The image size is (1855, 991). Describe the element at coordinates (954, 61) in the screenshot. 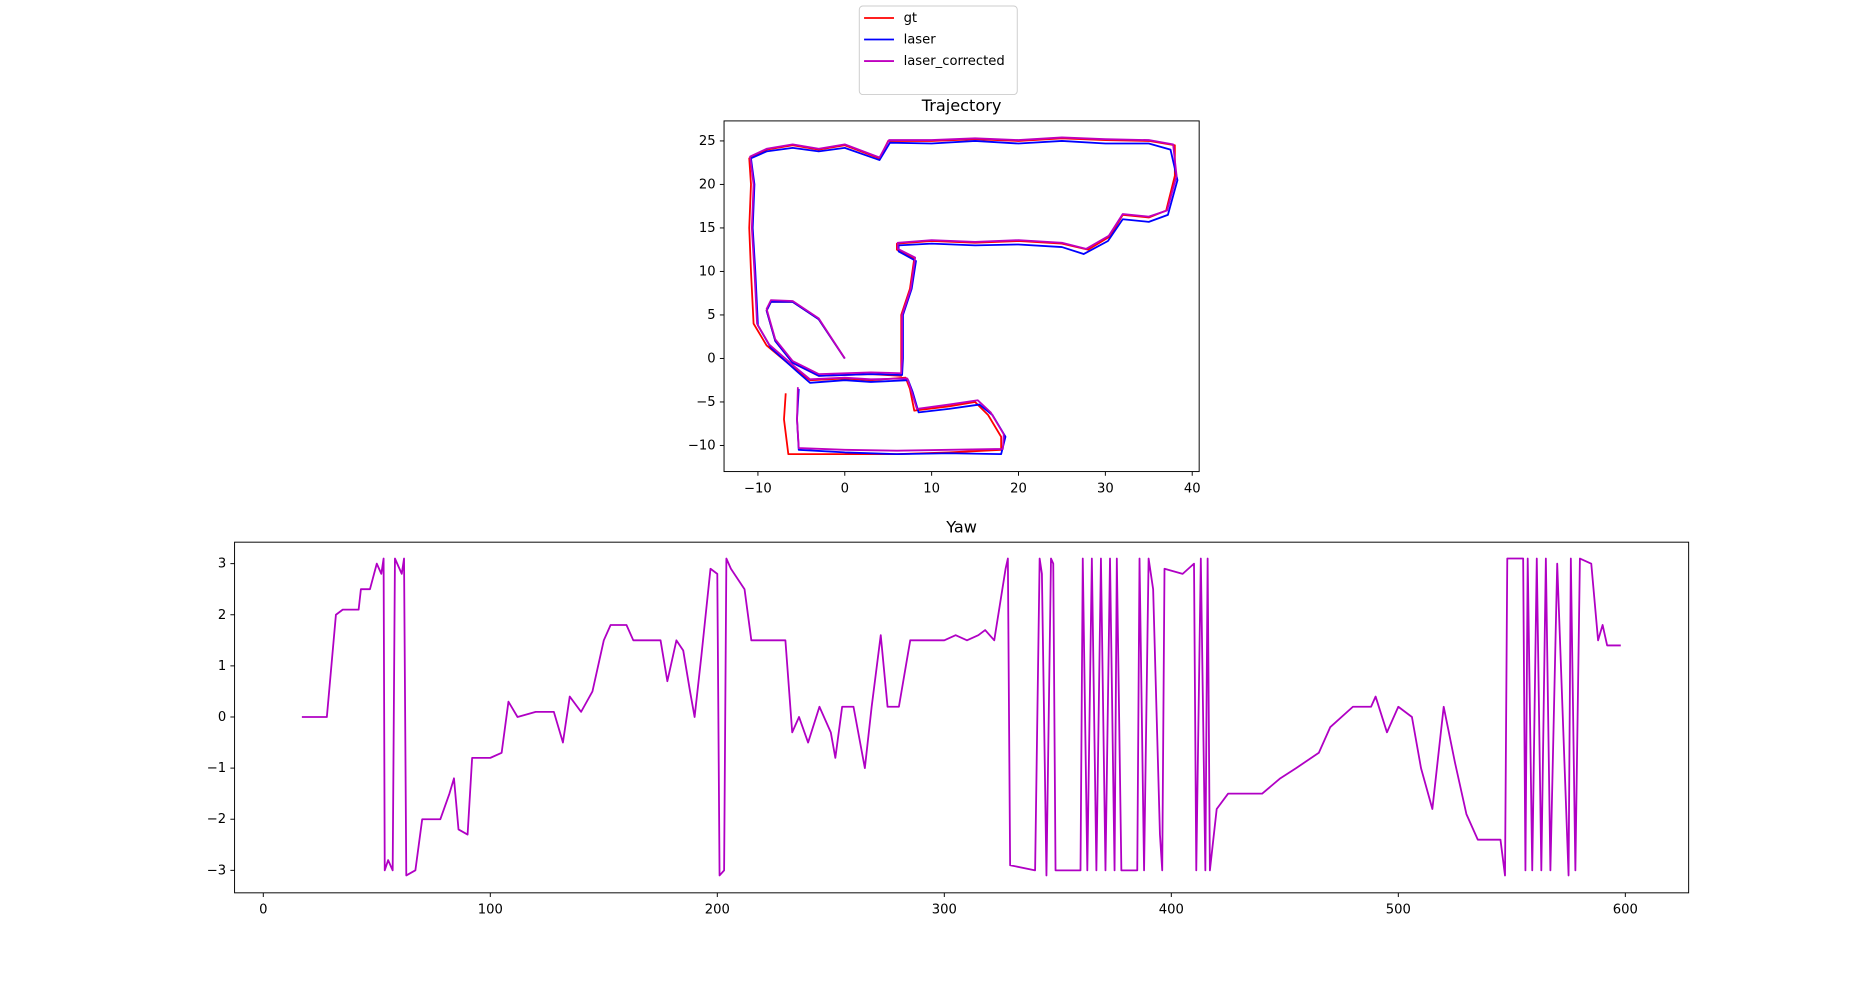

I see `legend-label: laser_corrected` at that location.